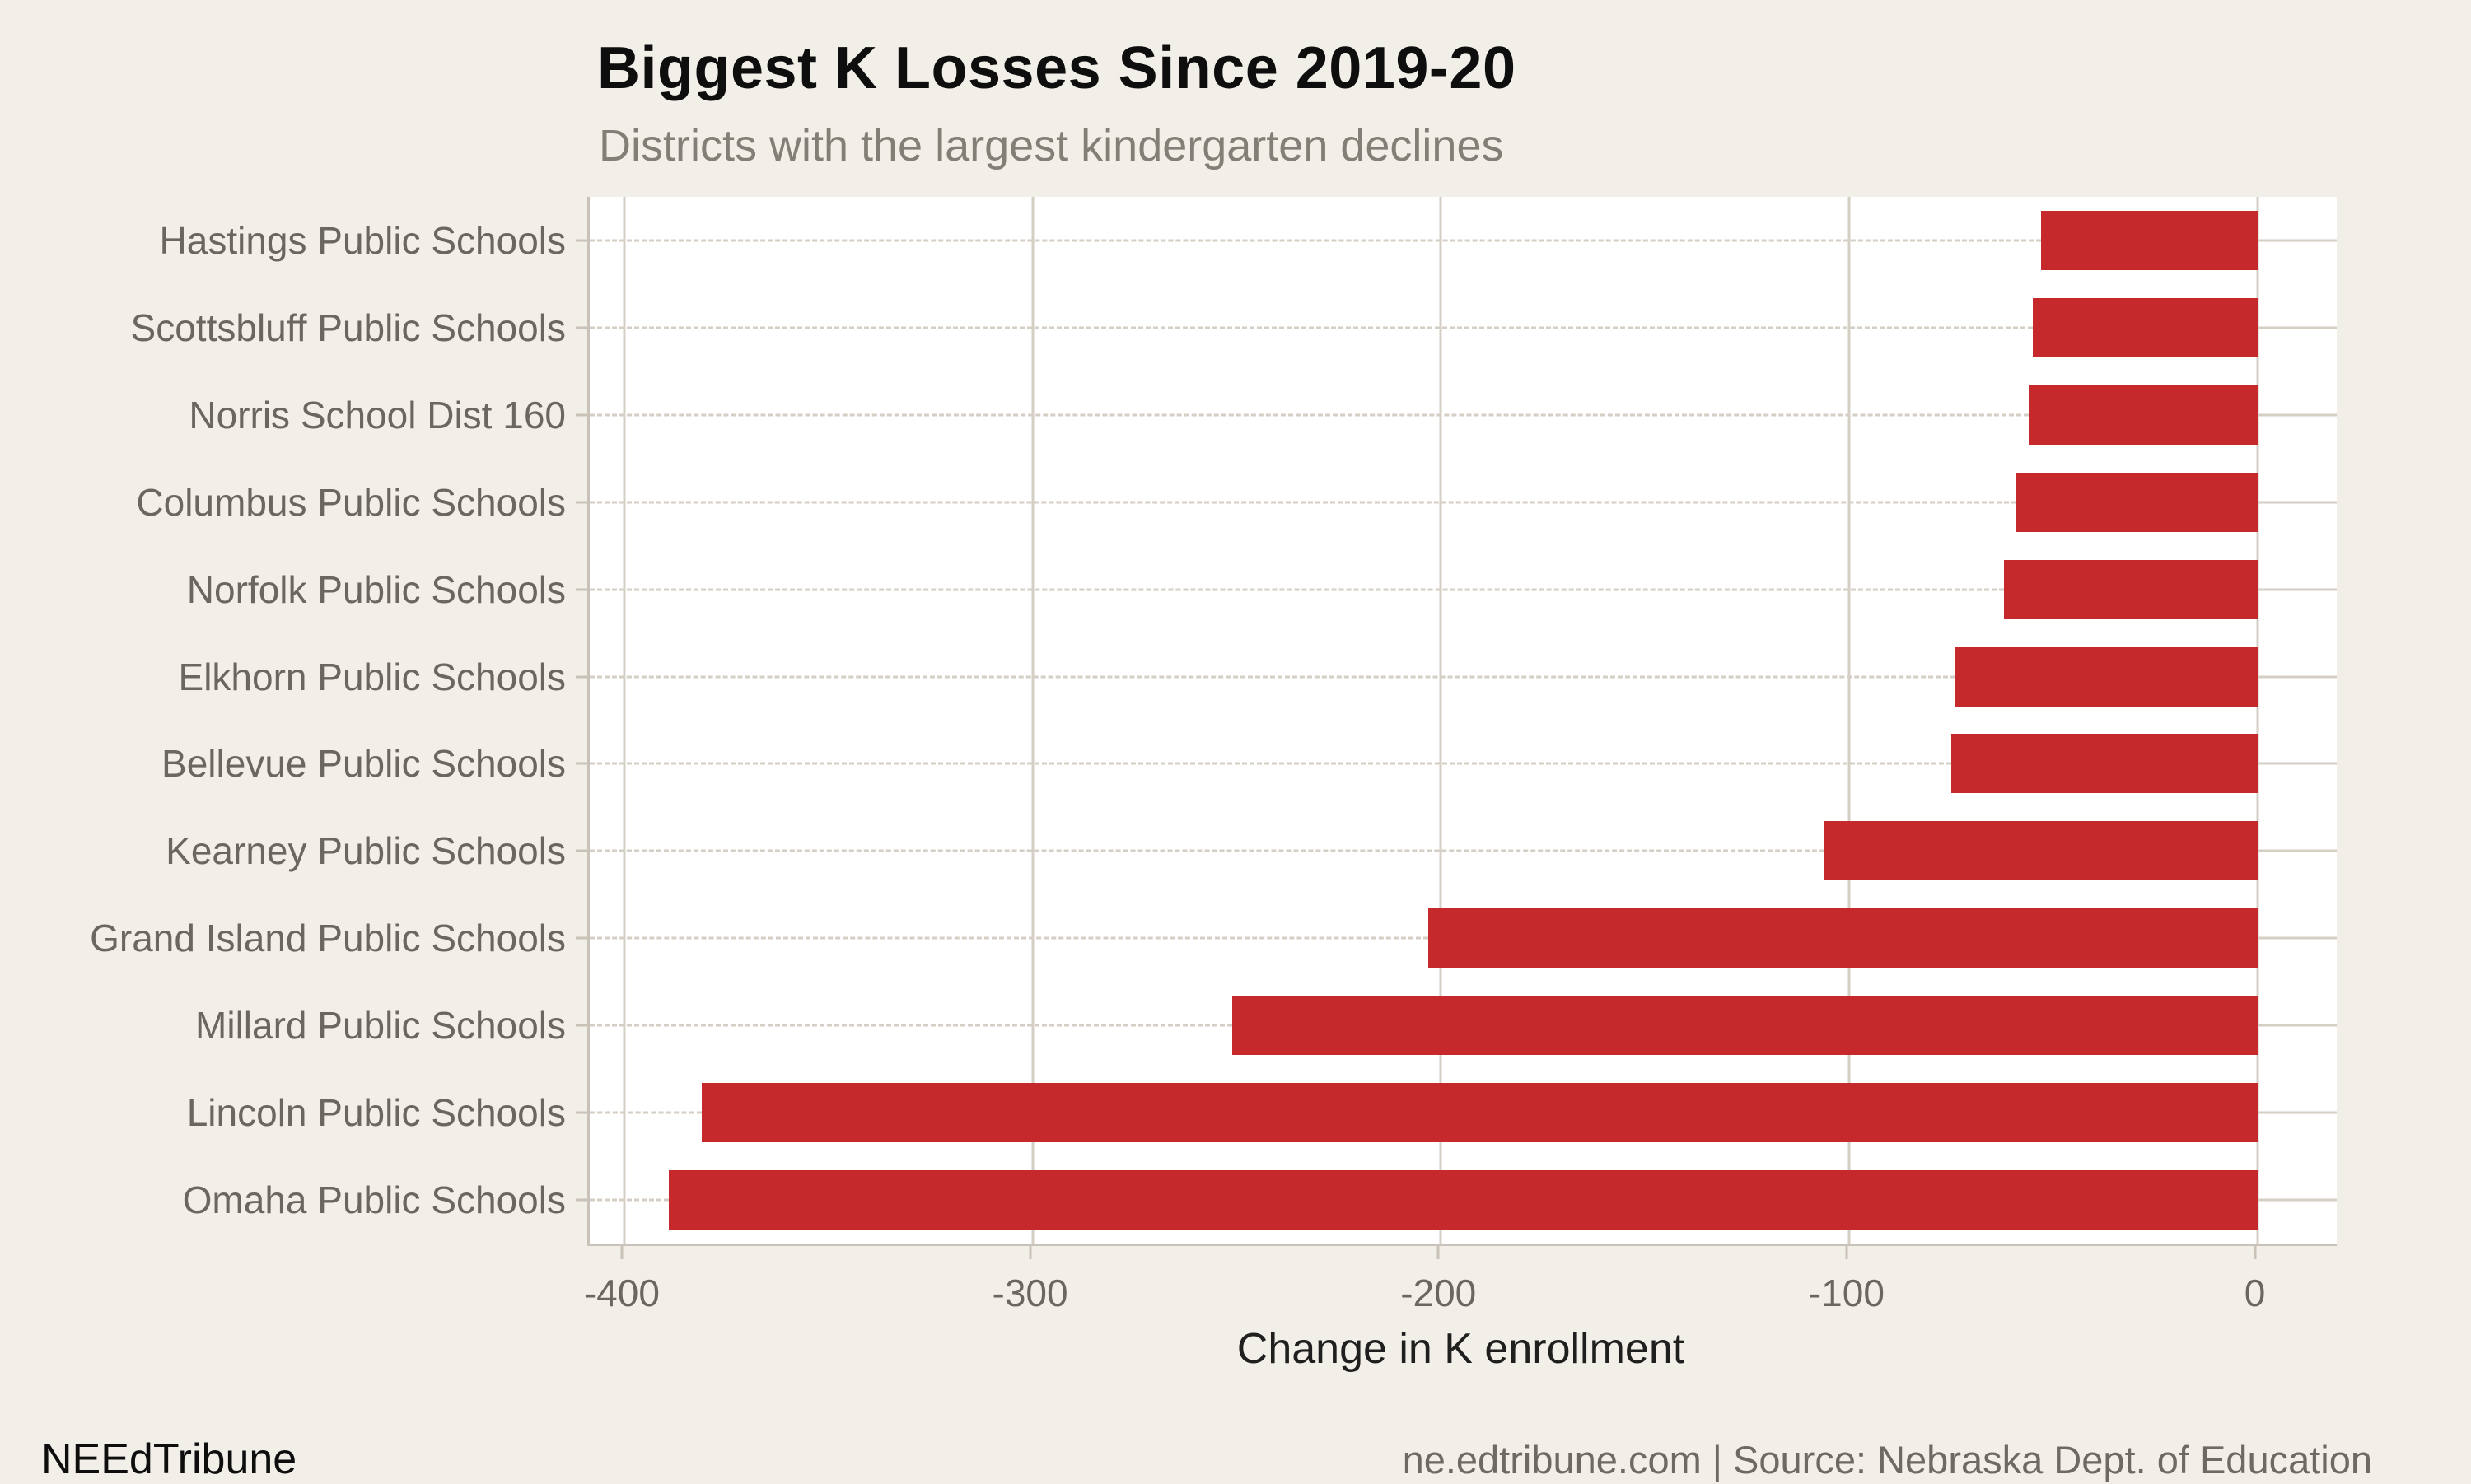  Describe the element at coordinates (2255, 1293) in the screenshot. I see `x-tick-label: 0` at that location.